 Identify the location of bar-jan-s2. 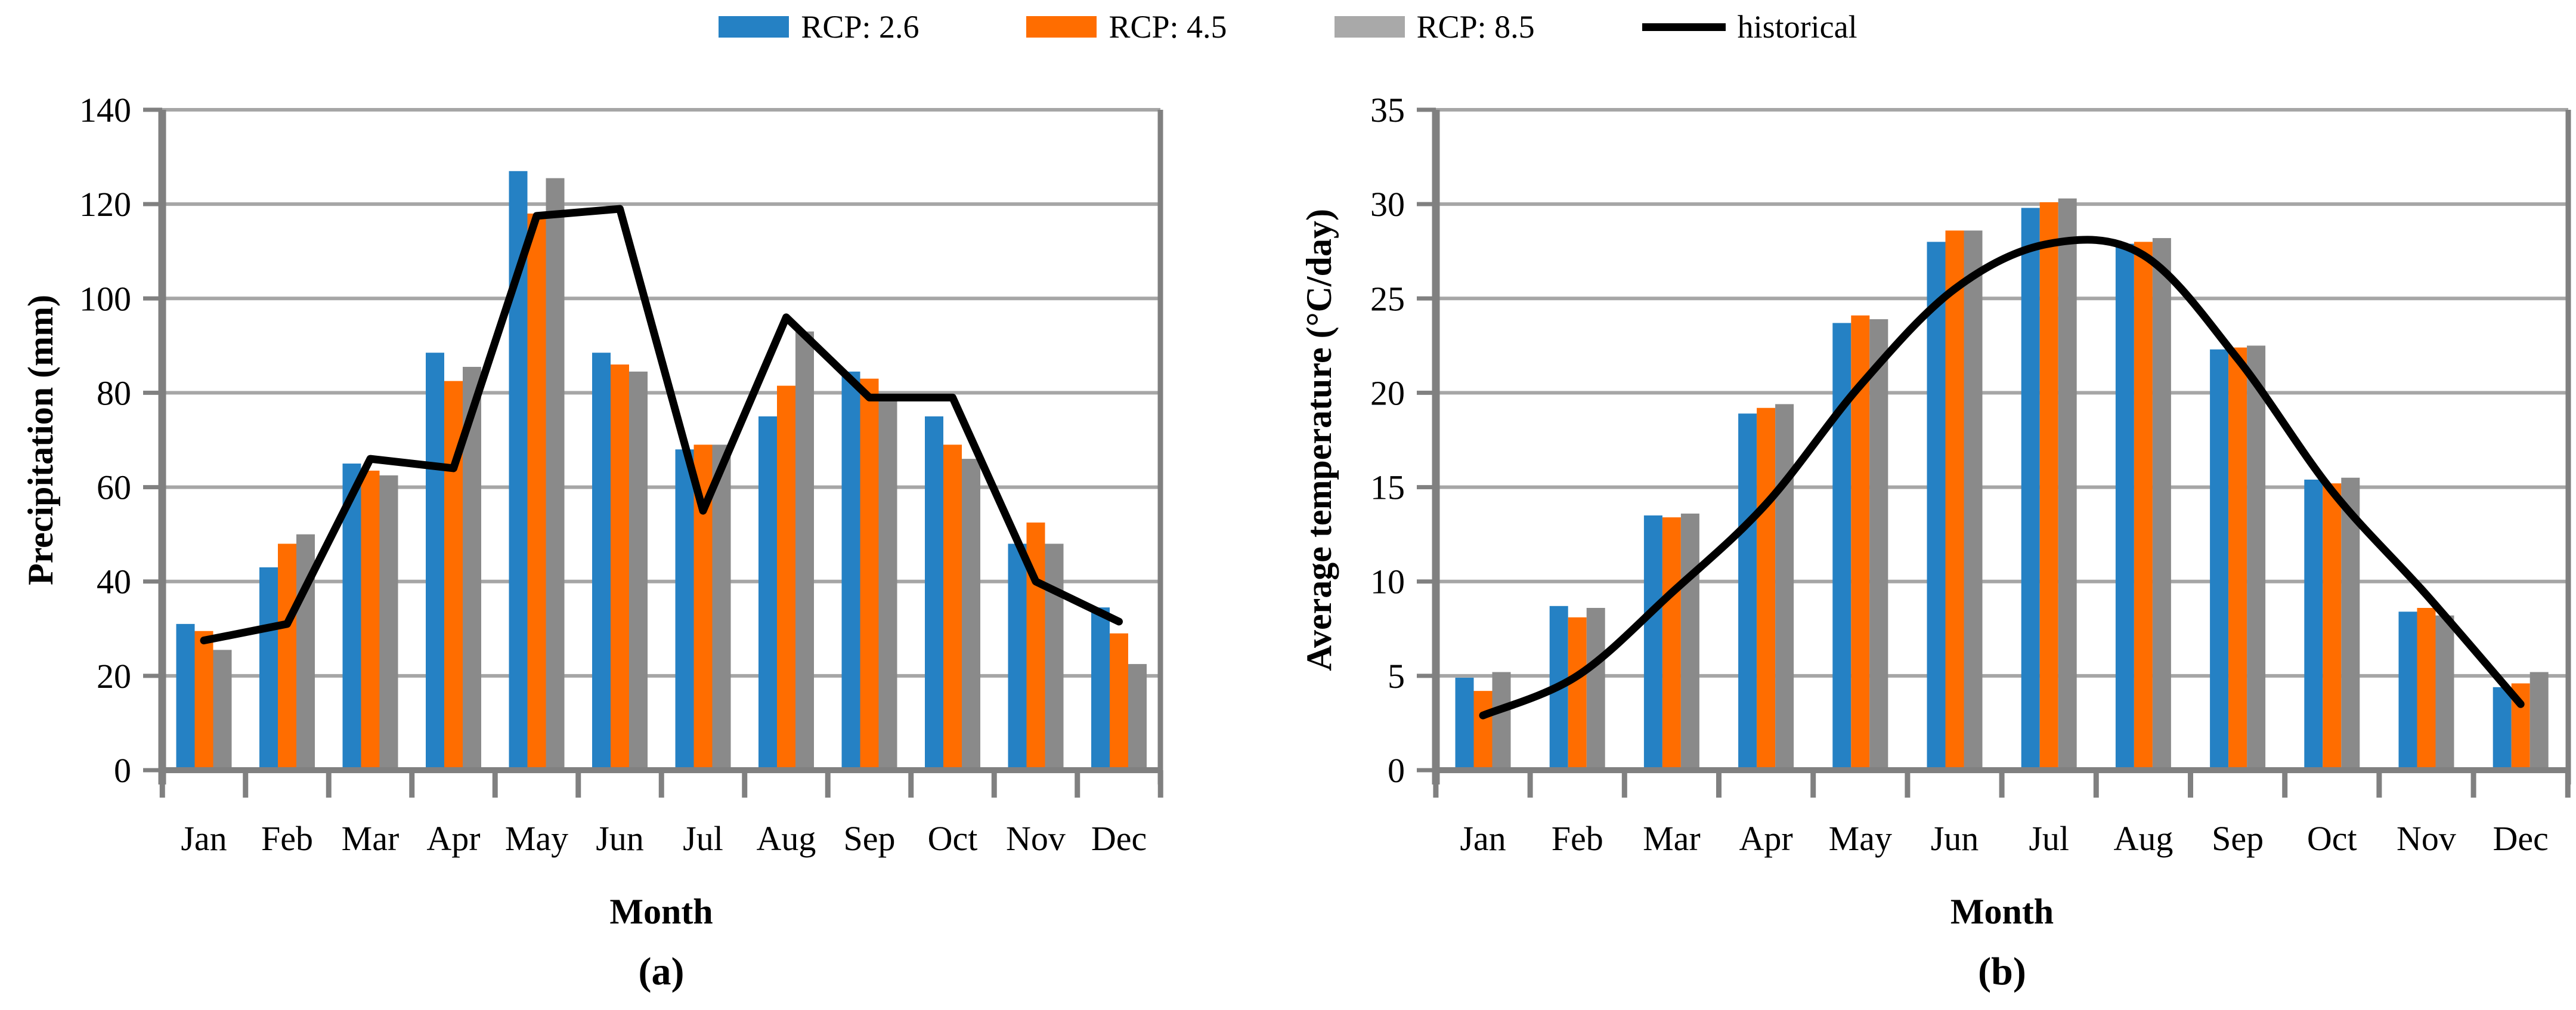
(1501, 721).